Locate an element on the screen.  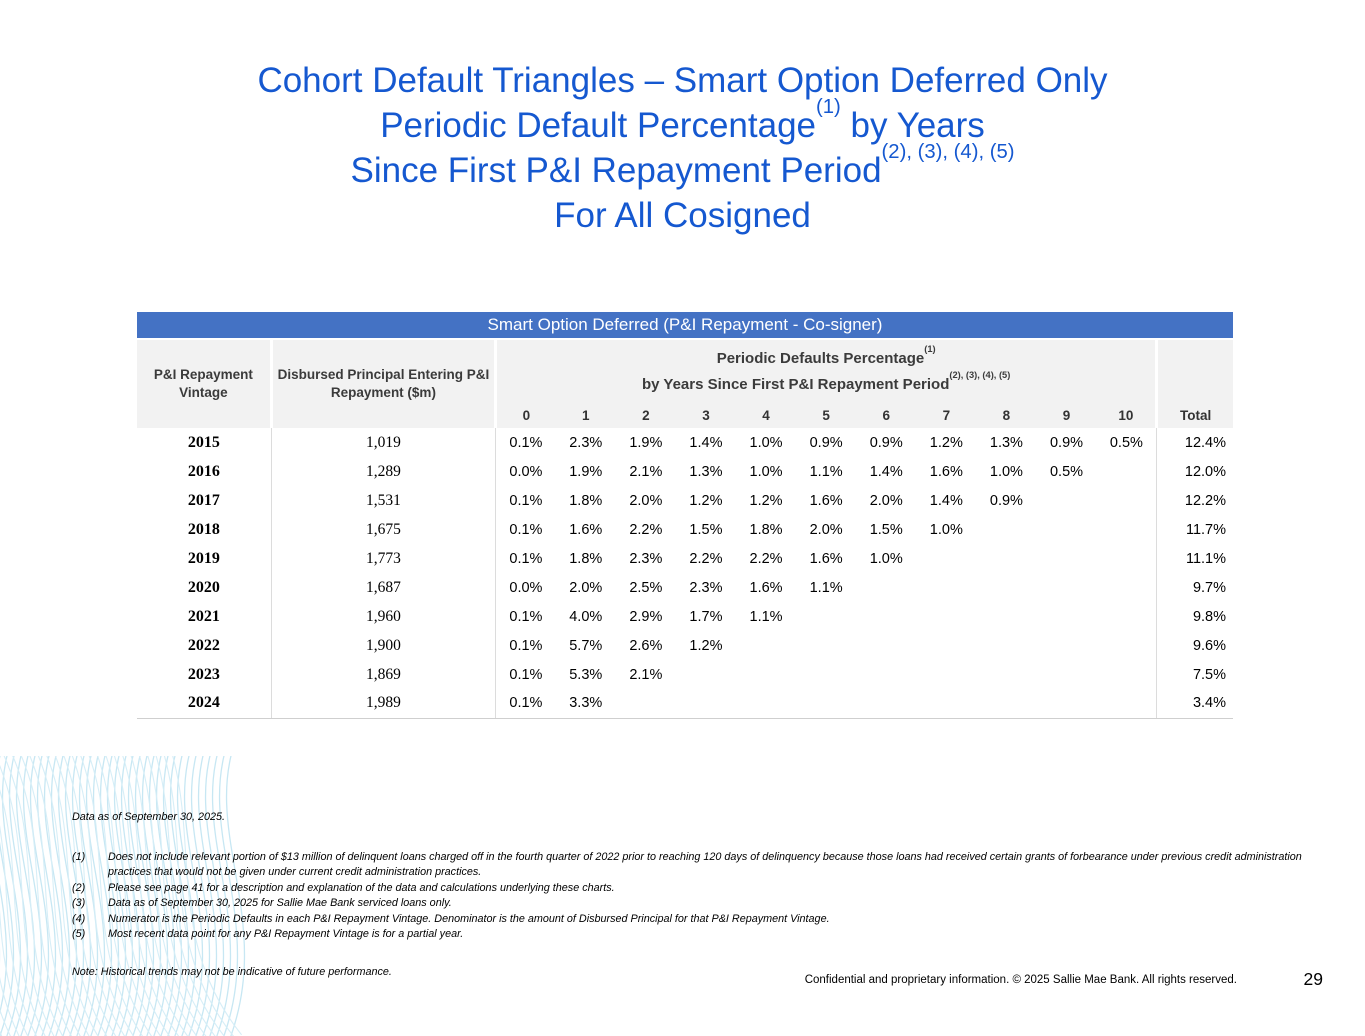
disbursed-cell: 1,019 is located at coordinates (383, 442).